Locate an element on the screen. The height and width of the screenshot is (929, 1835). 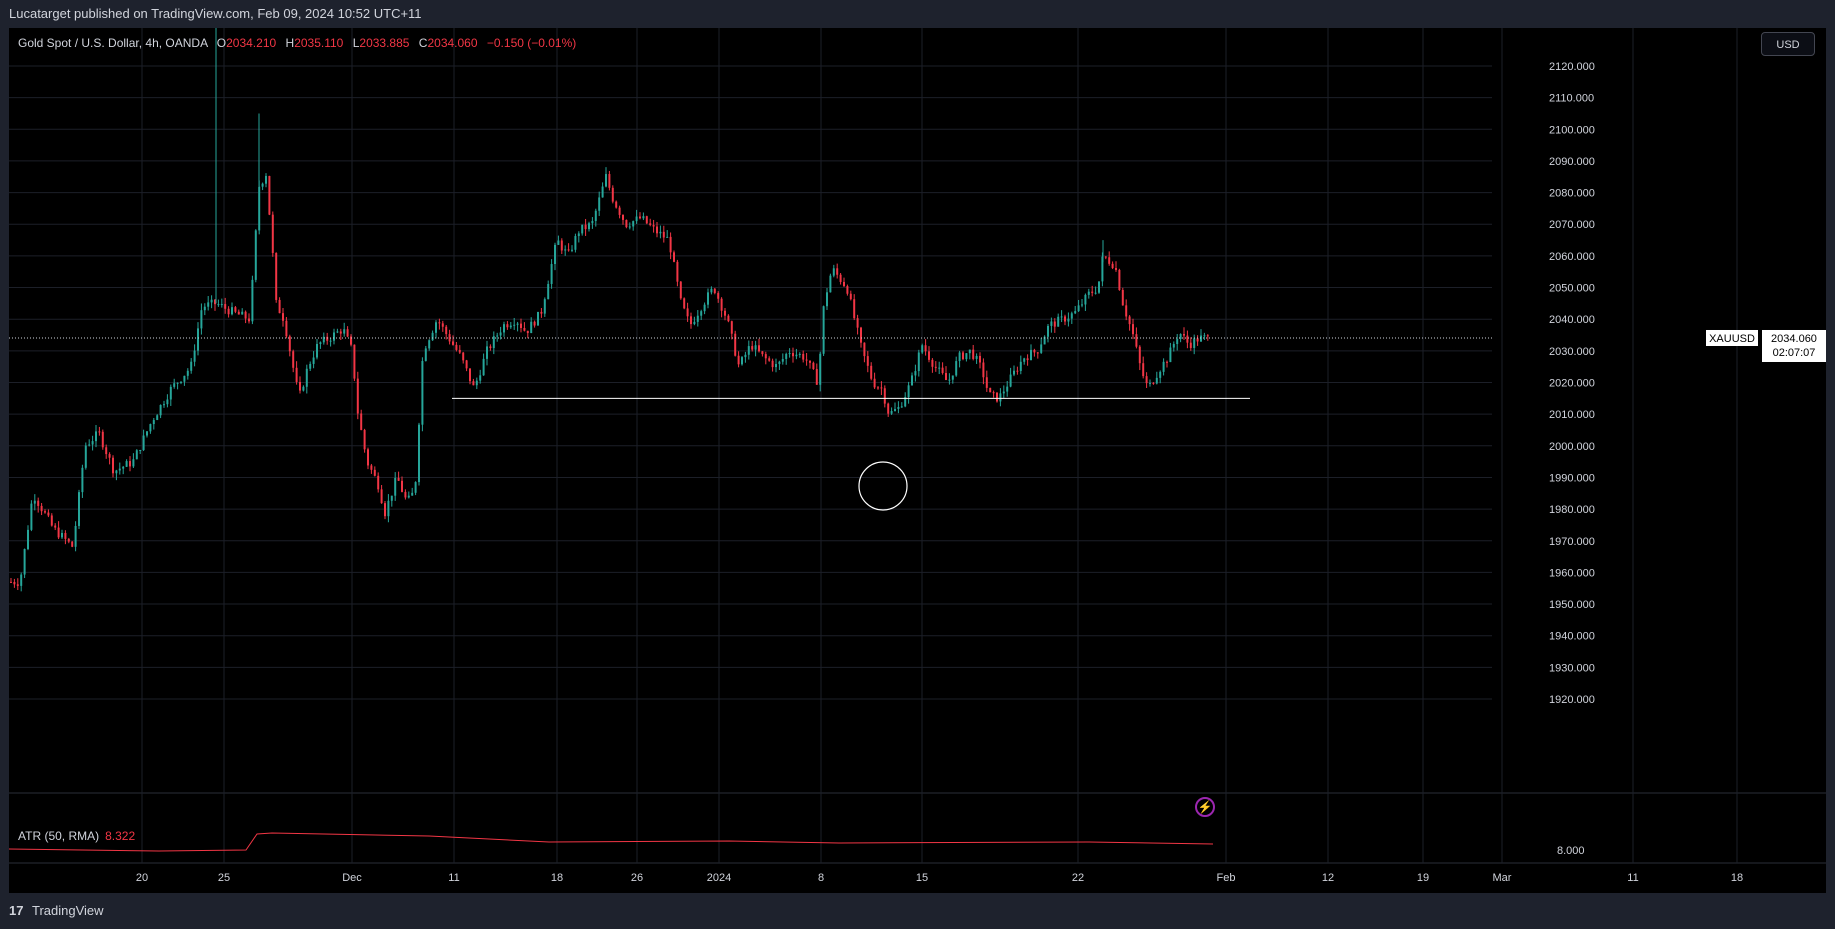
symbol-tag is located at coordinates (1732, 337).